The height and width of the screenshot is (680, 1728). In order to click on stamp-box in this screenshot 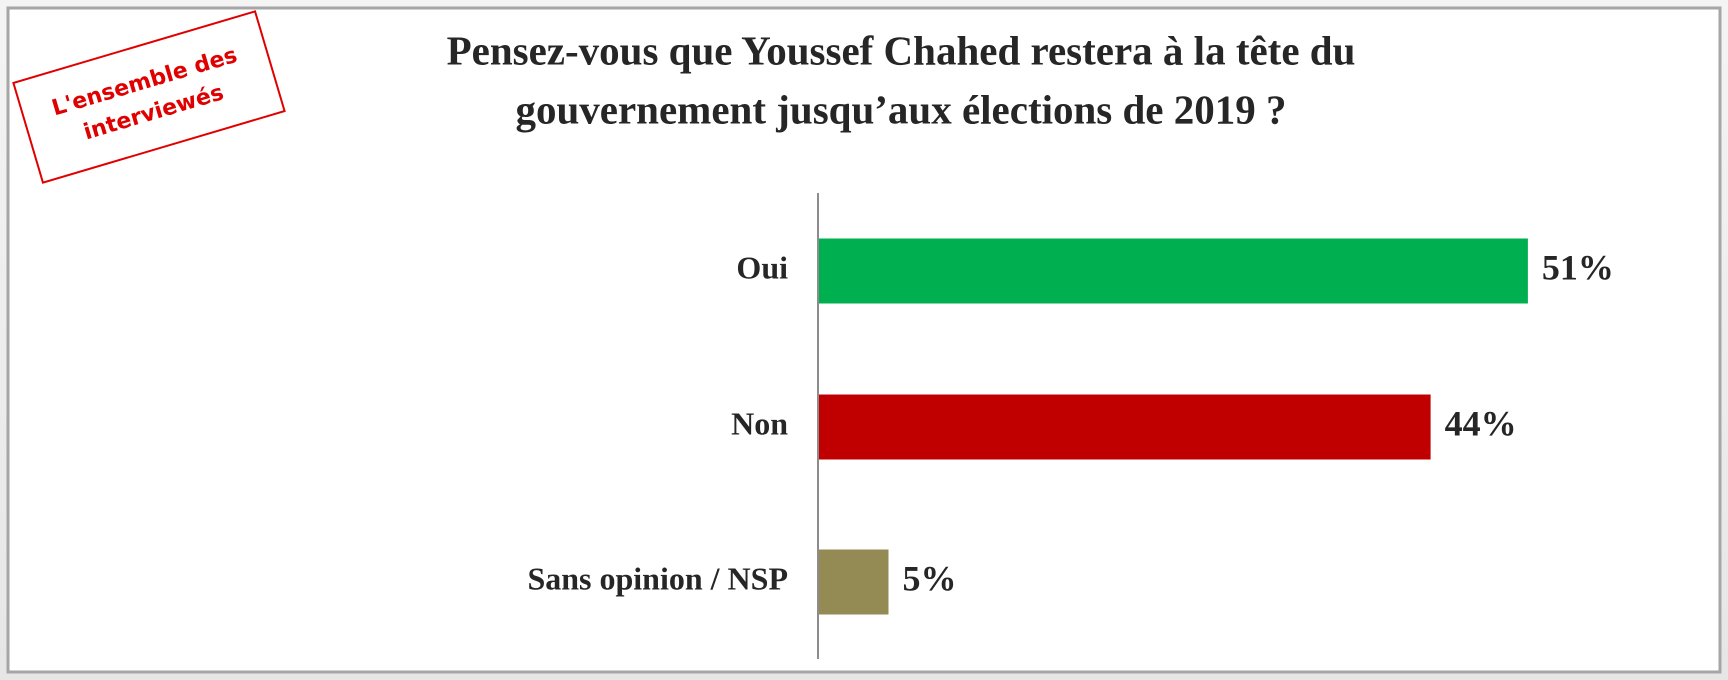, I will do `click(149, 97)`.